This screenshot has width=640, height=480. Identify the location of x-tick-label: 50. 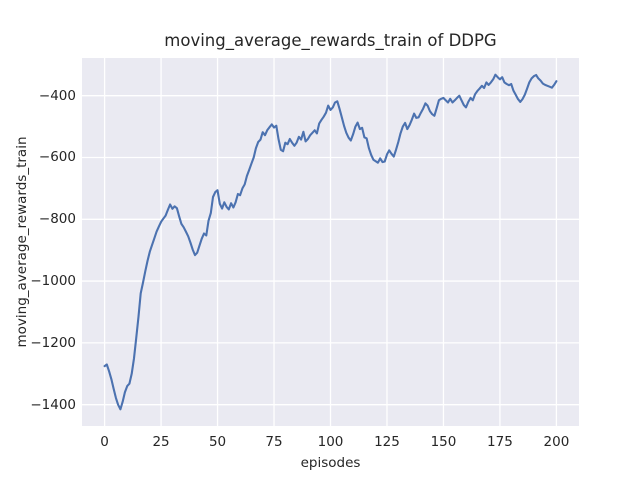
(217, 442).